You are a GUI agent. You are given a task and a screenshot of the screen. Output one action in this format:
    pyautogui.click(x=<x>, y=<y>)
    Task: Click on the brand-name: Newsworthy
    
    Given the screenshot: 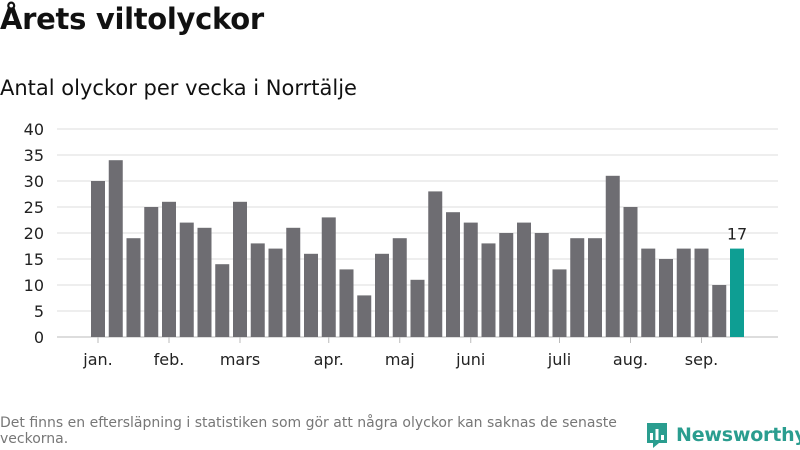 What is the action you would take?
    pyautogui.click(x=738, y=435)
    